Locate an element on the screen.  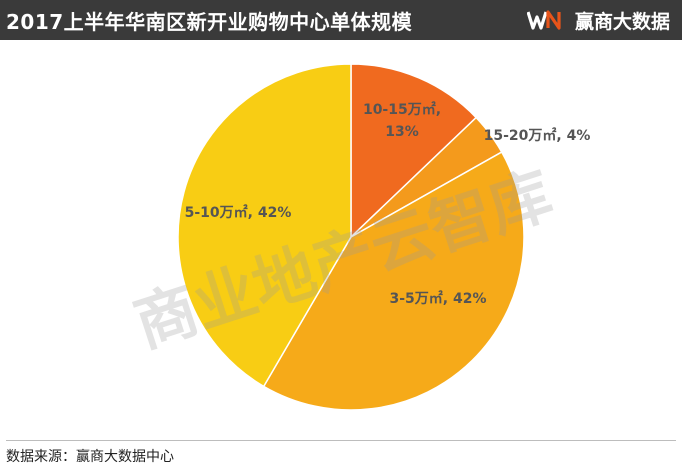
pie-slice-label: 15-20万㎡, 4% is located at coordinates (537, 135).